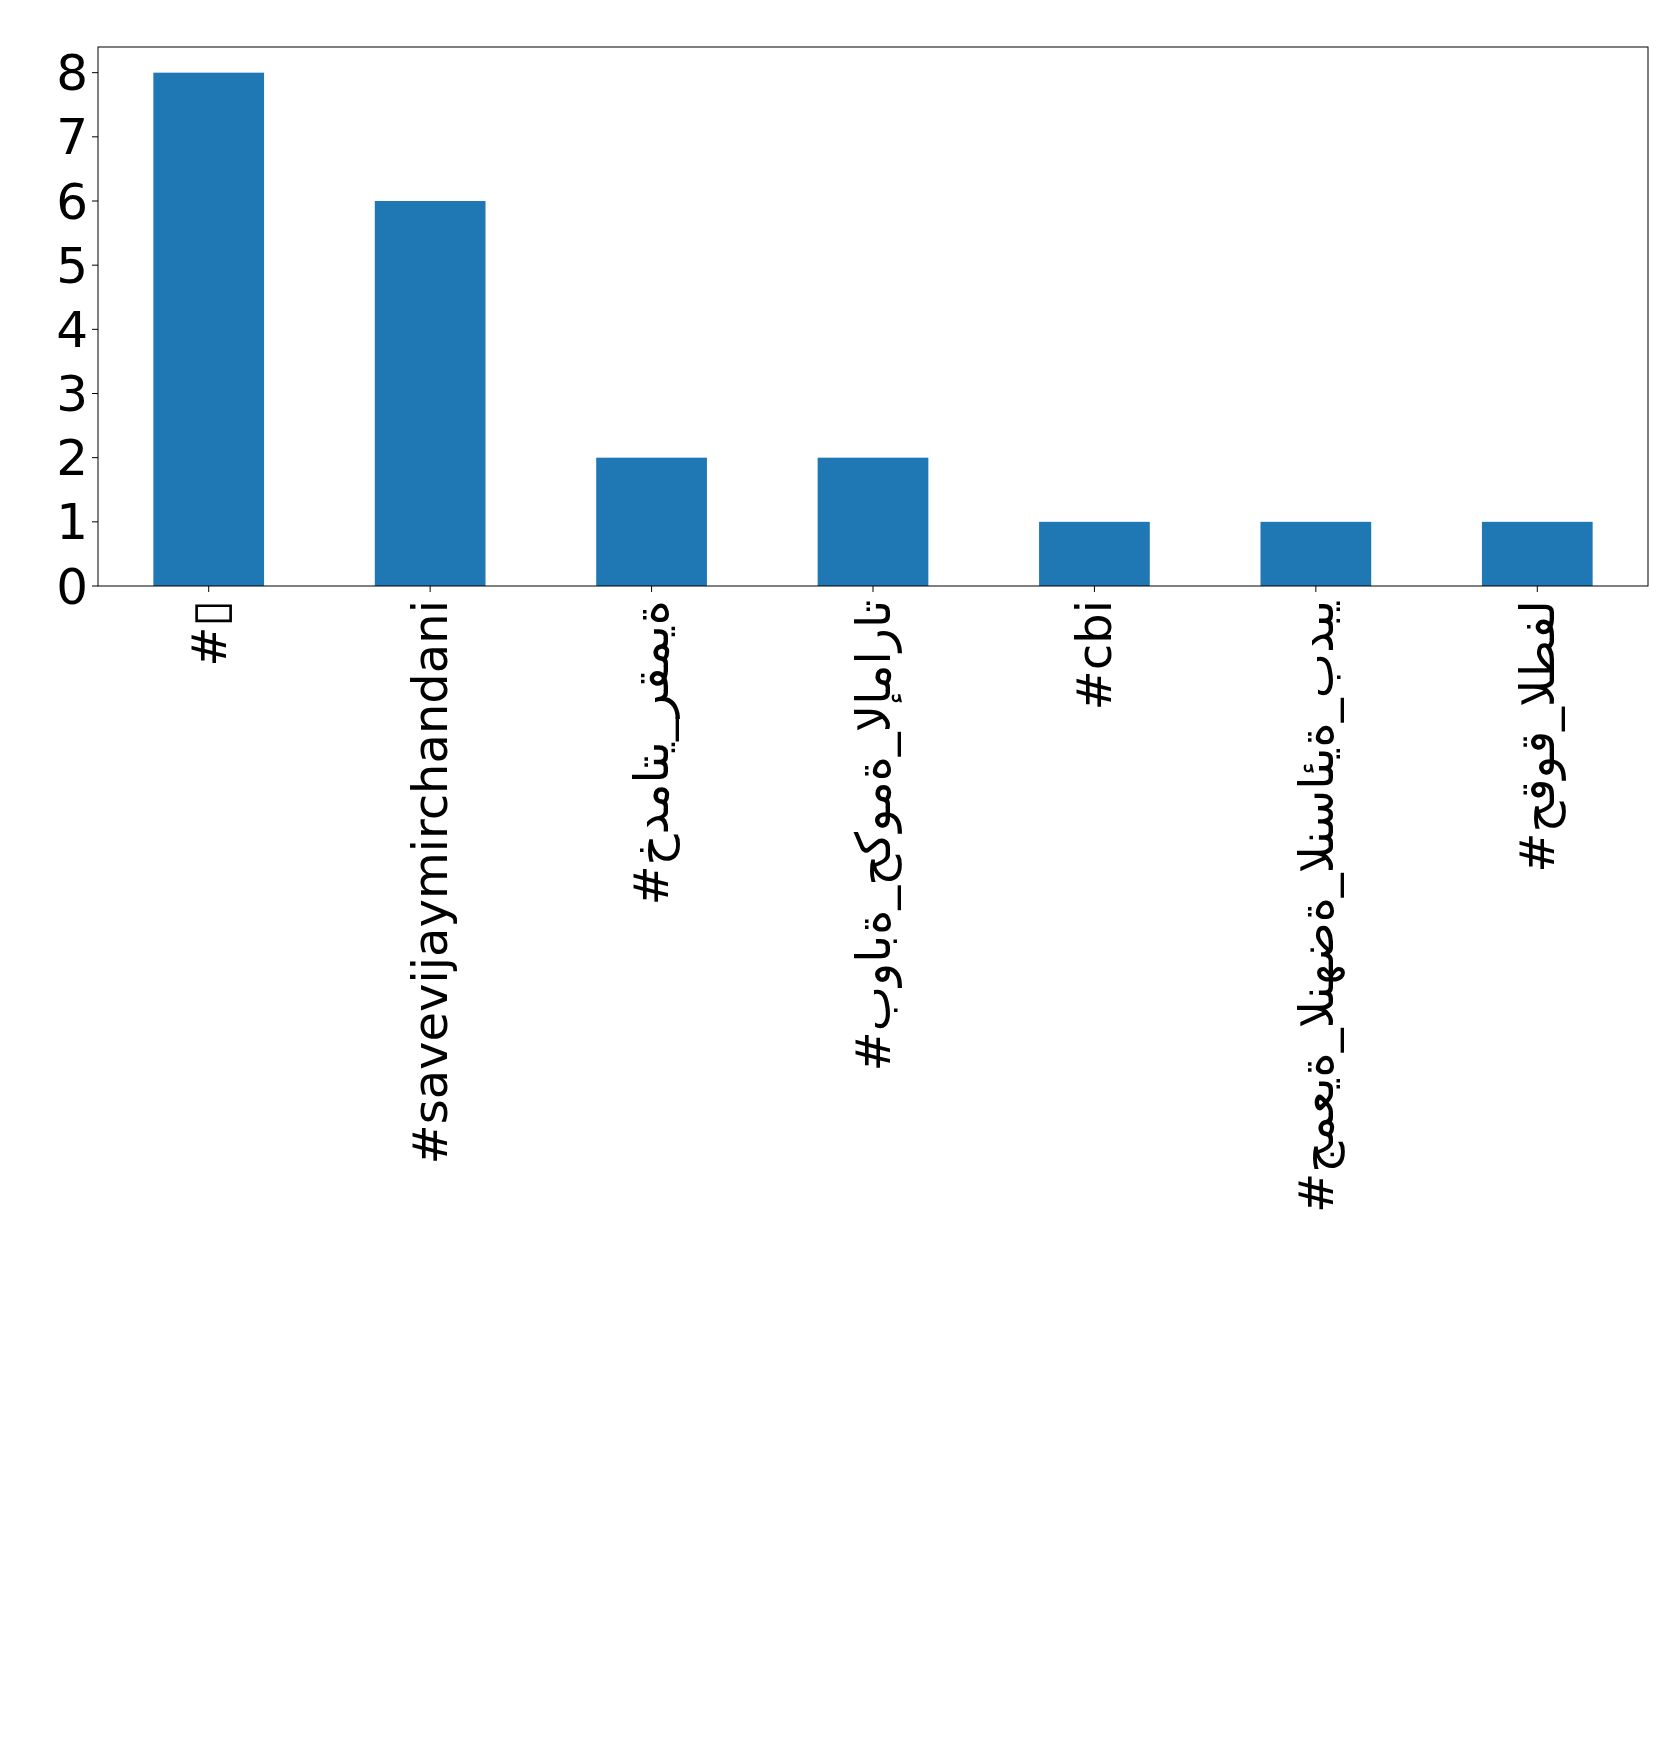 This screenshot has width=1679, height=1750. I want to click on y-tick-label: 2, so click(72, 458).